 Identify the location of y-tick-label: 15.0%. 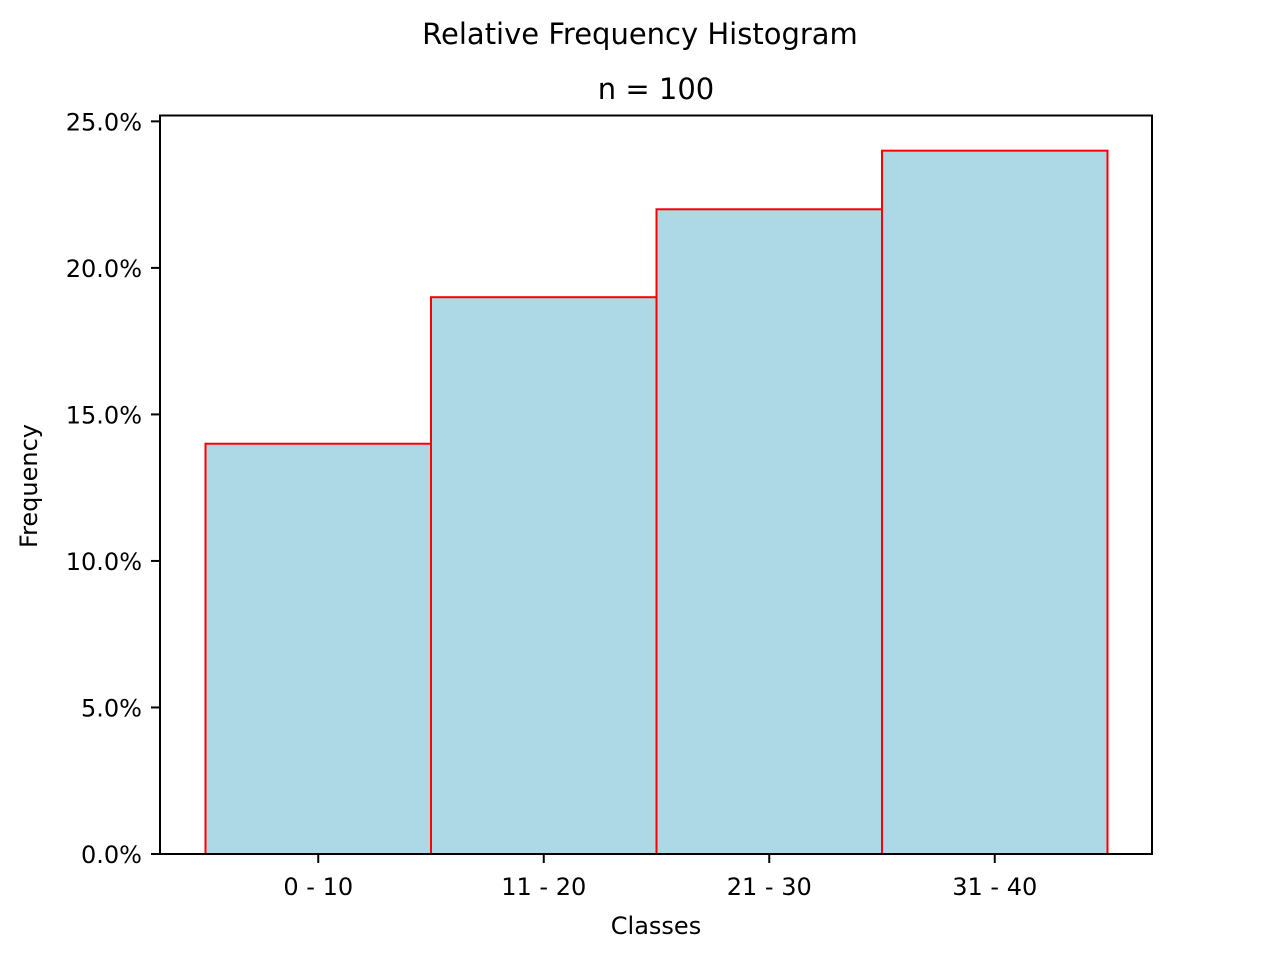
(104, 415).